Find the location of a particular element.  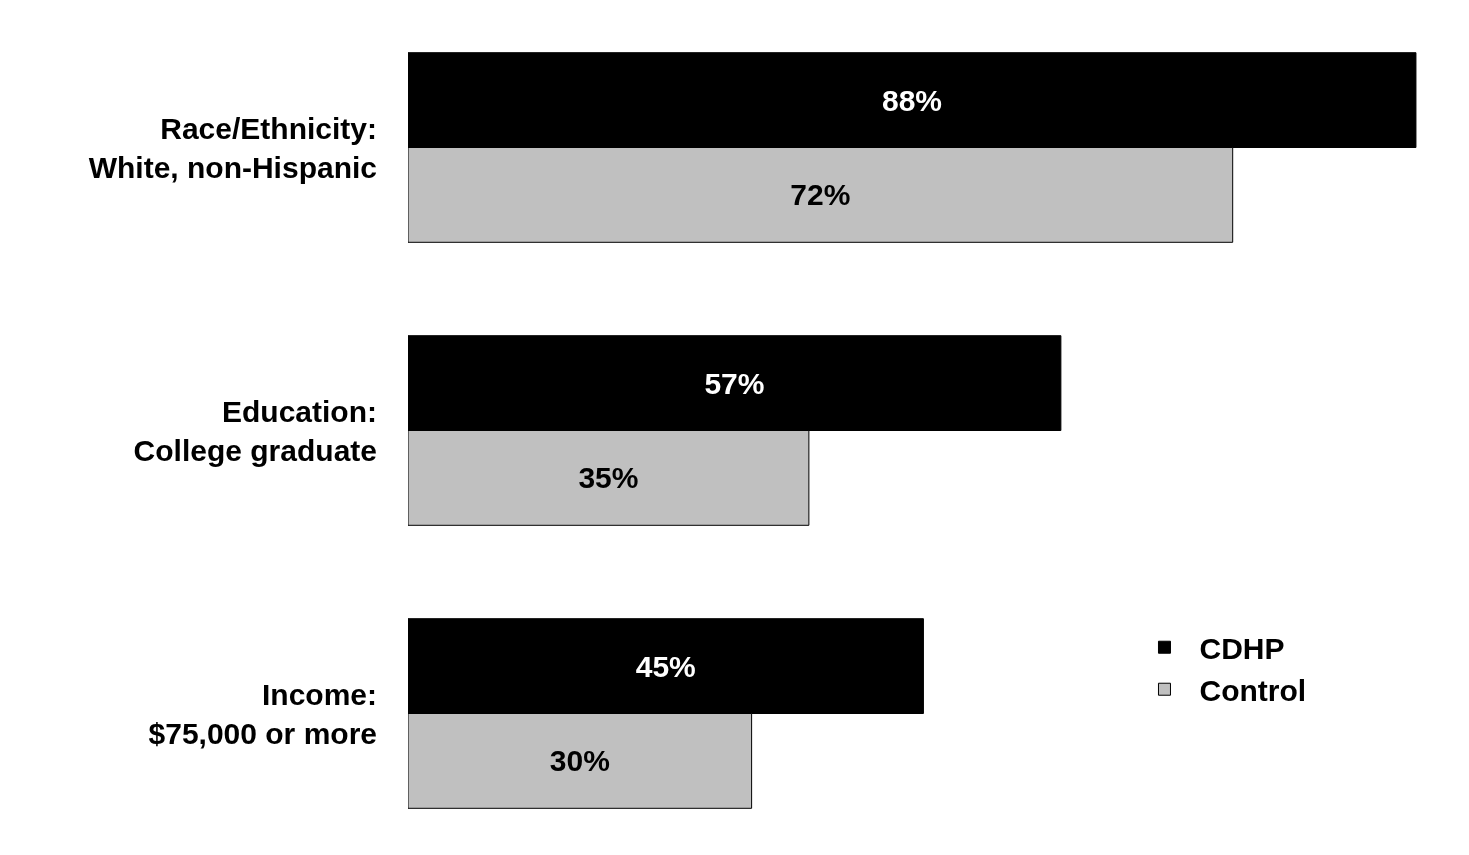

data-label: 35% is located at coordinates (608, 478).